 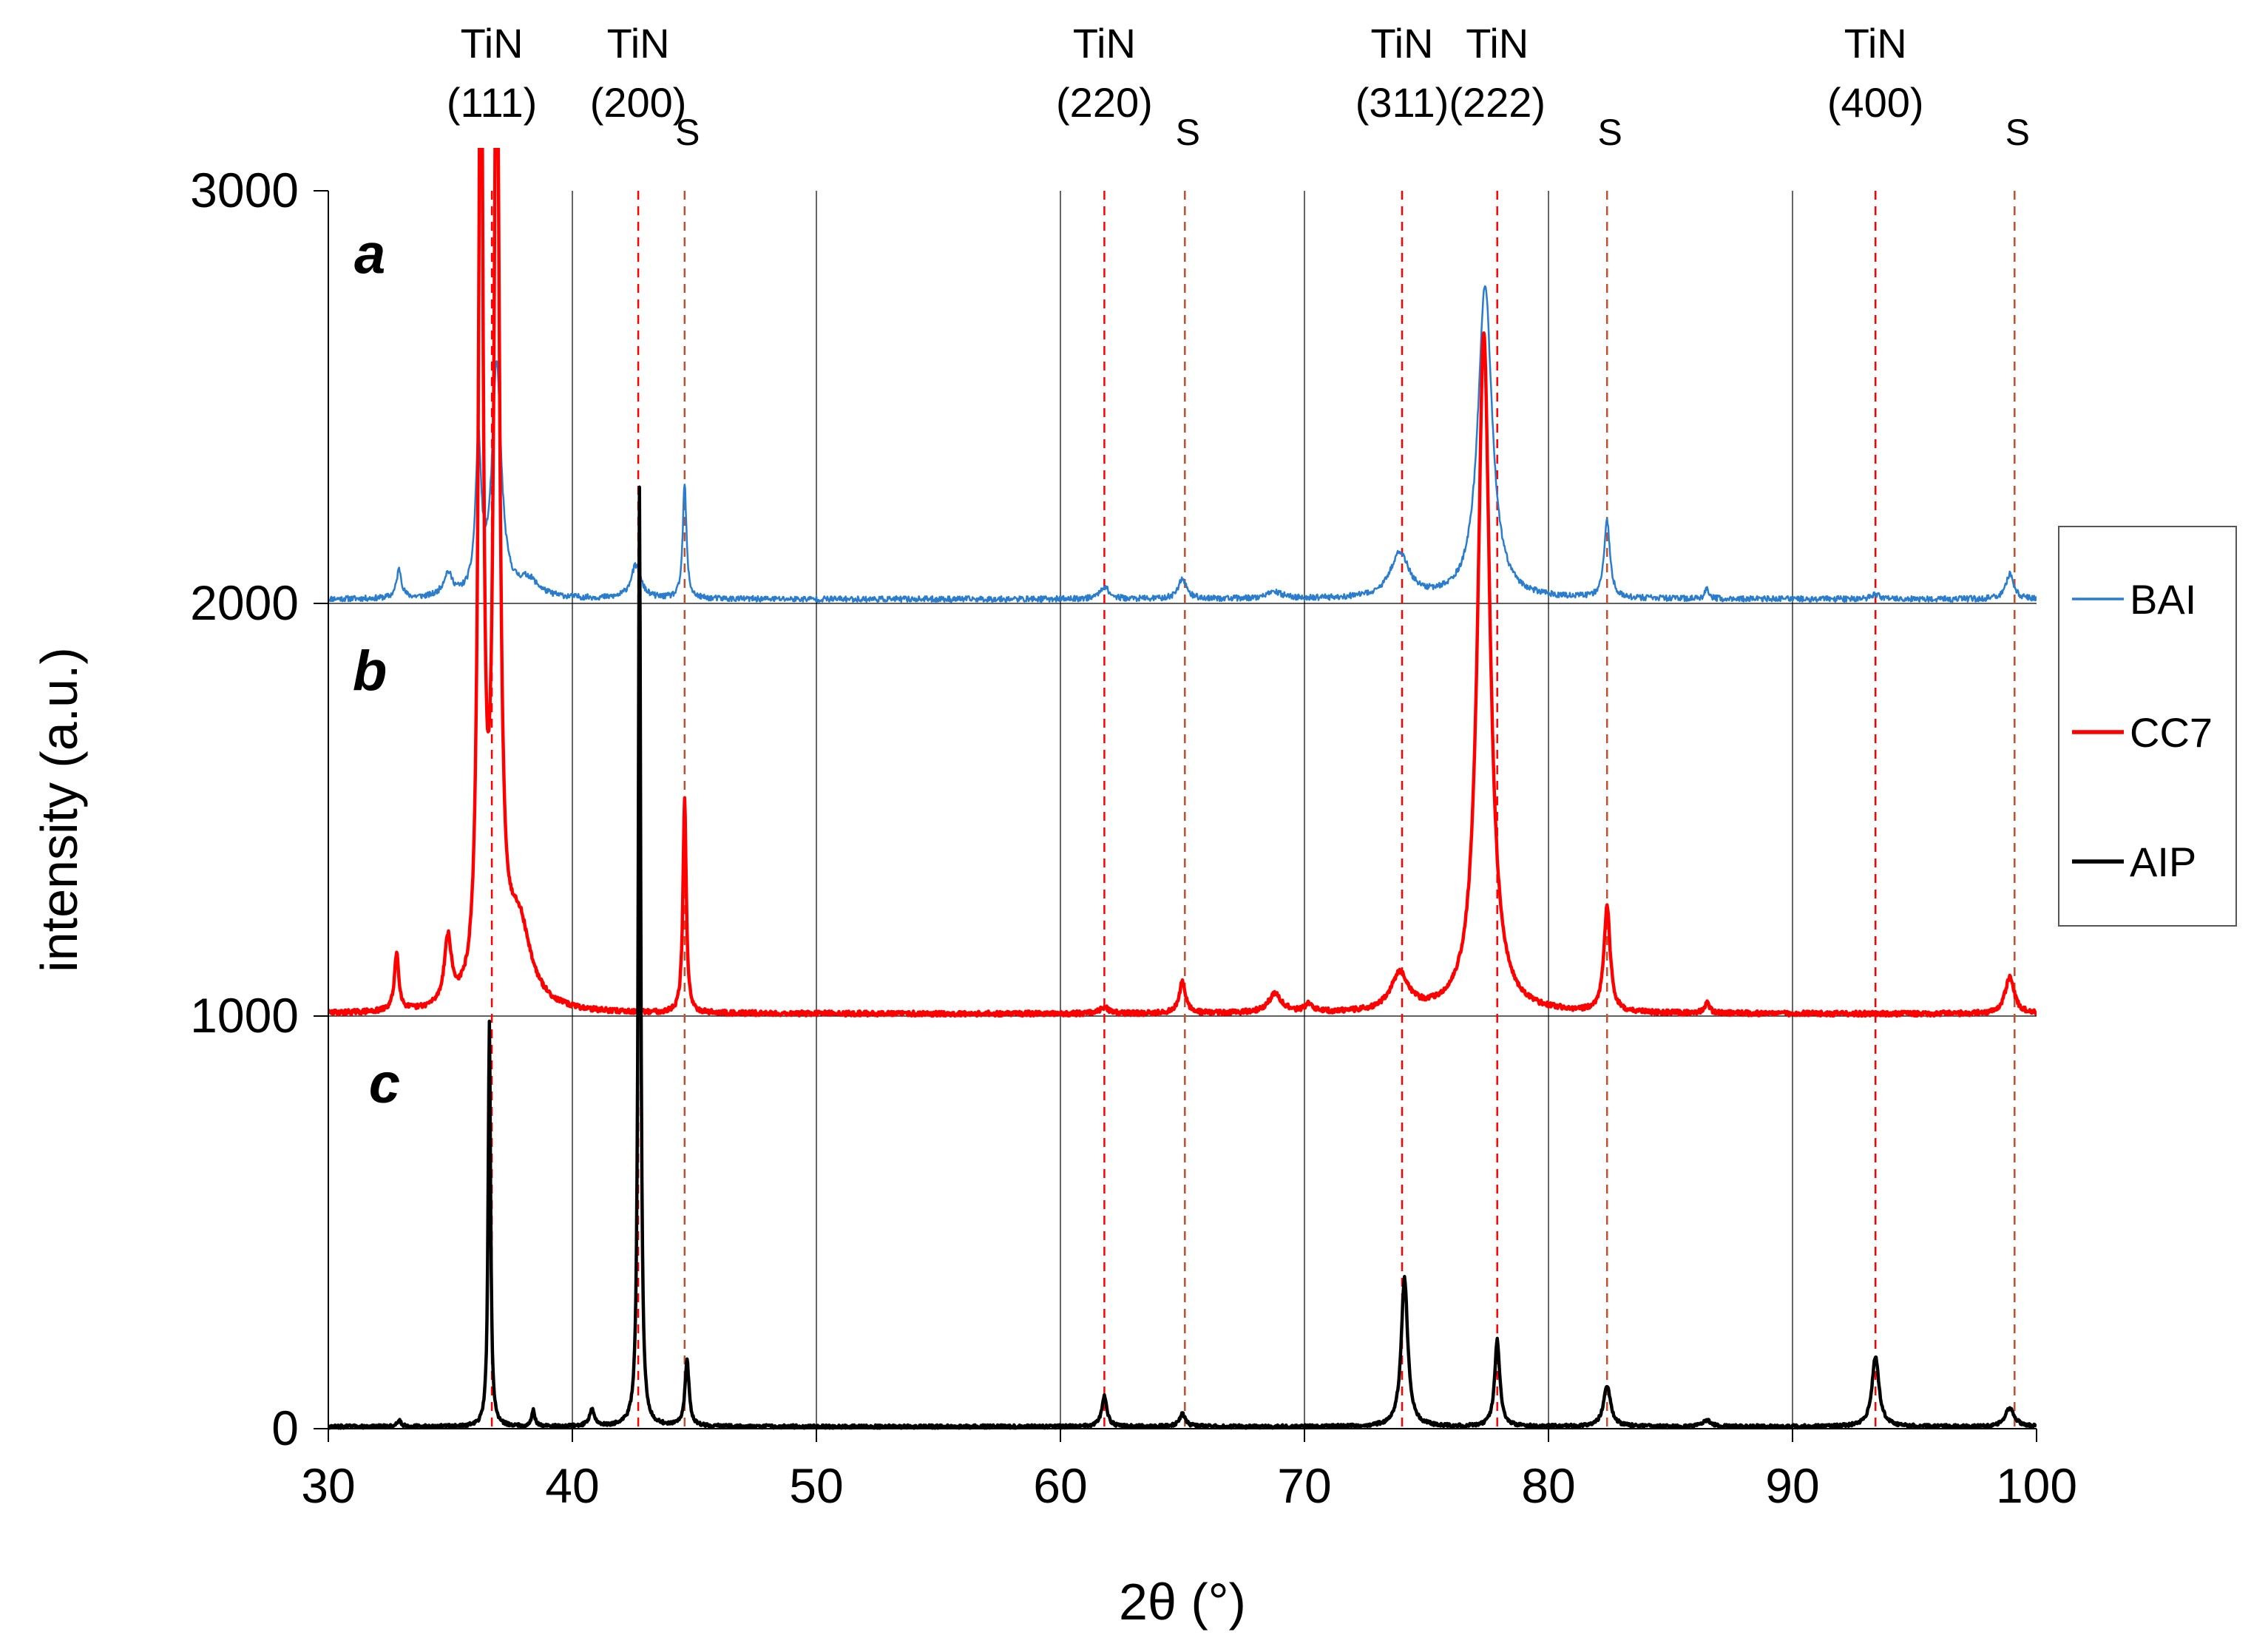 I want to click on tin-peak-index: (311), so click(x=1402, y=102).